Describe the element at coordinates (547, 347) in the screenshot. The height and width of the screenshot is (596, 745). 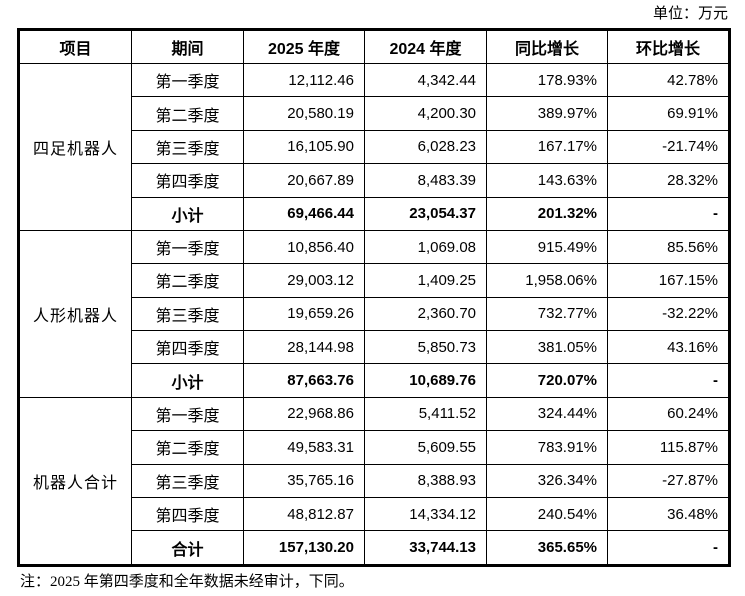
I see `yoy-cell: 381.05%` at that location.